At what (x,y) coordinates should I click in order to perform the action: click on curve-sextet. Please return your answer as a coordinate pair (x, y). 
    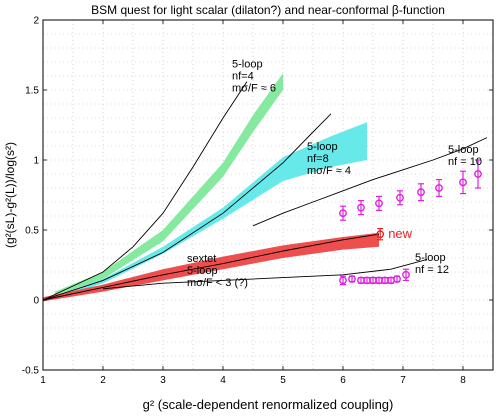
    Looking at the image, I should click on (211, 267).